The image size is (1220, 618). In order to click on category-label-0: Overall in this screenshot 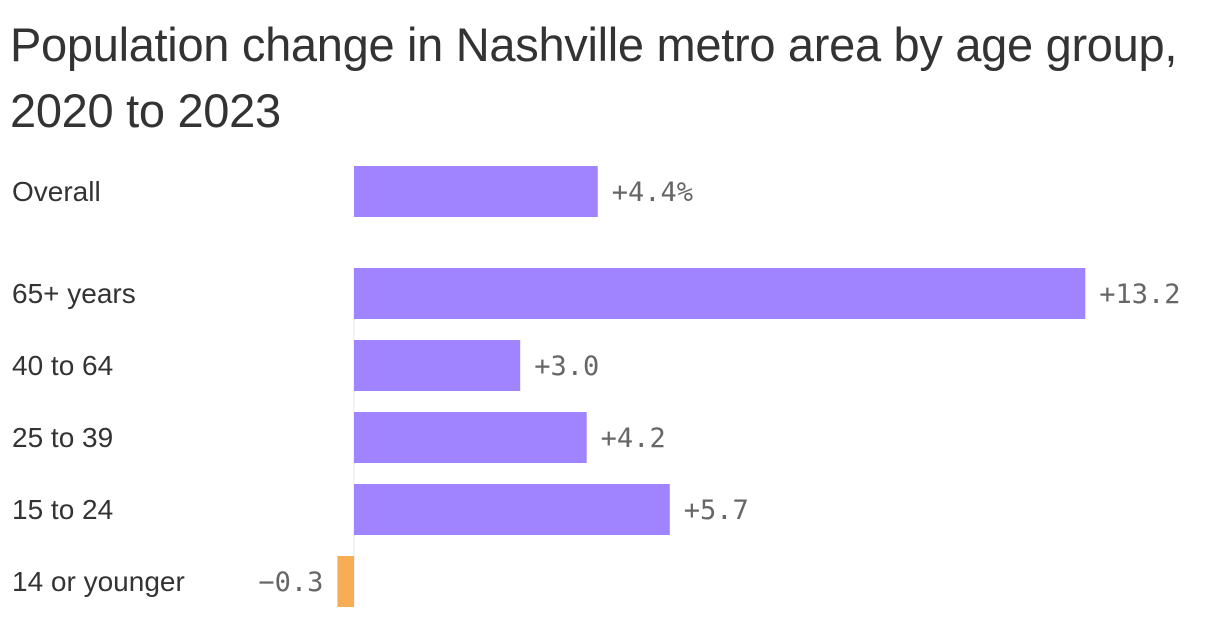, I will do `click(56, 191)`.